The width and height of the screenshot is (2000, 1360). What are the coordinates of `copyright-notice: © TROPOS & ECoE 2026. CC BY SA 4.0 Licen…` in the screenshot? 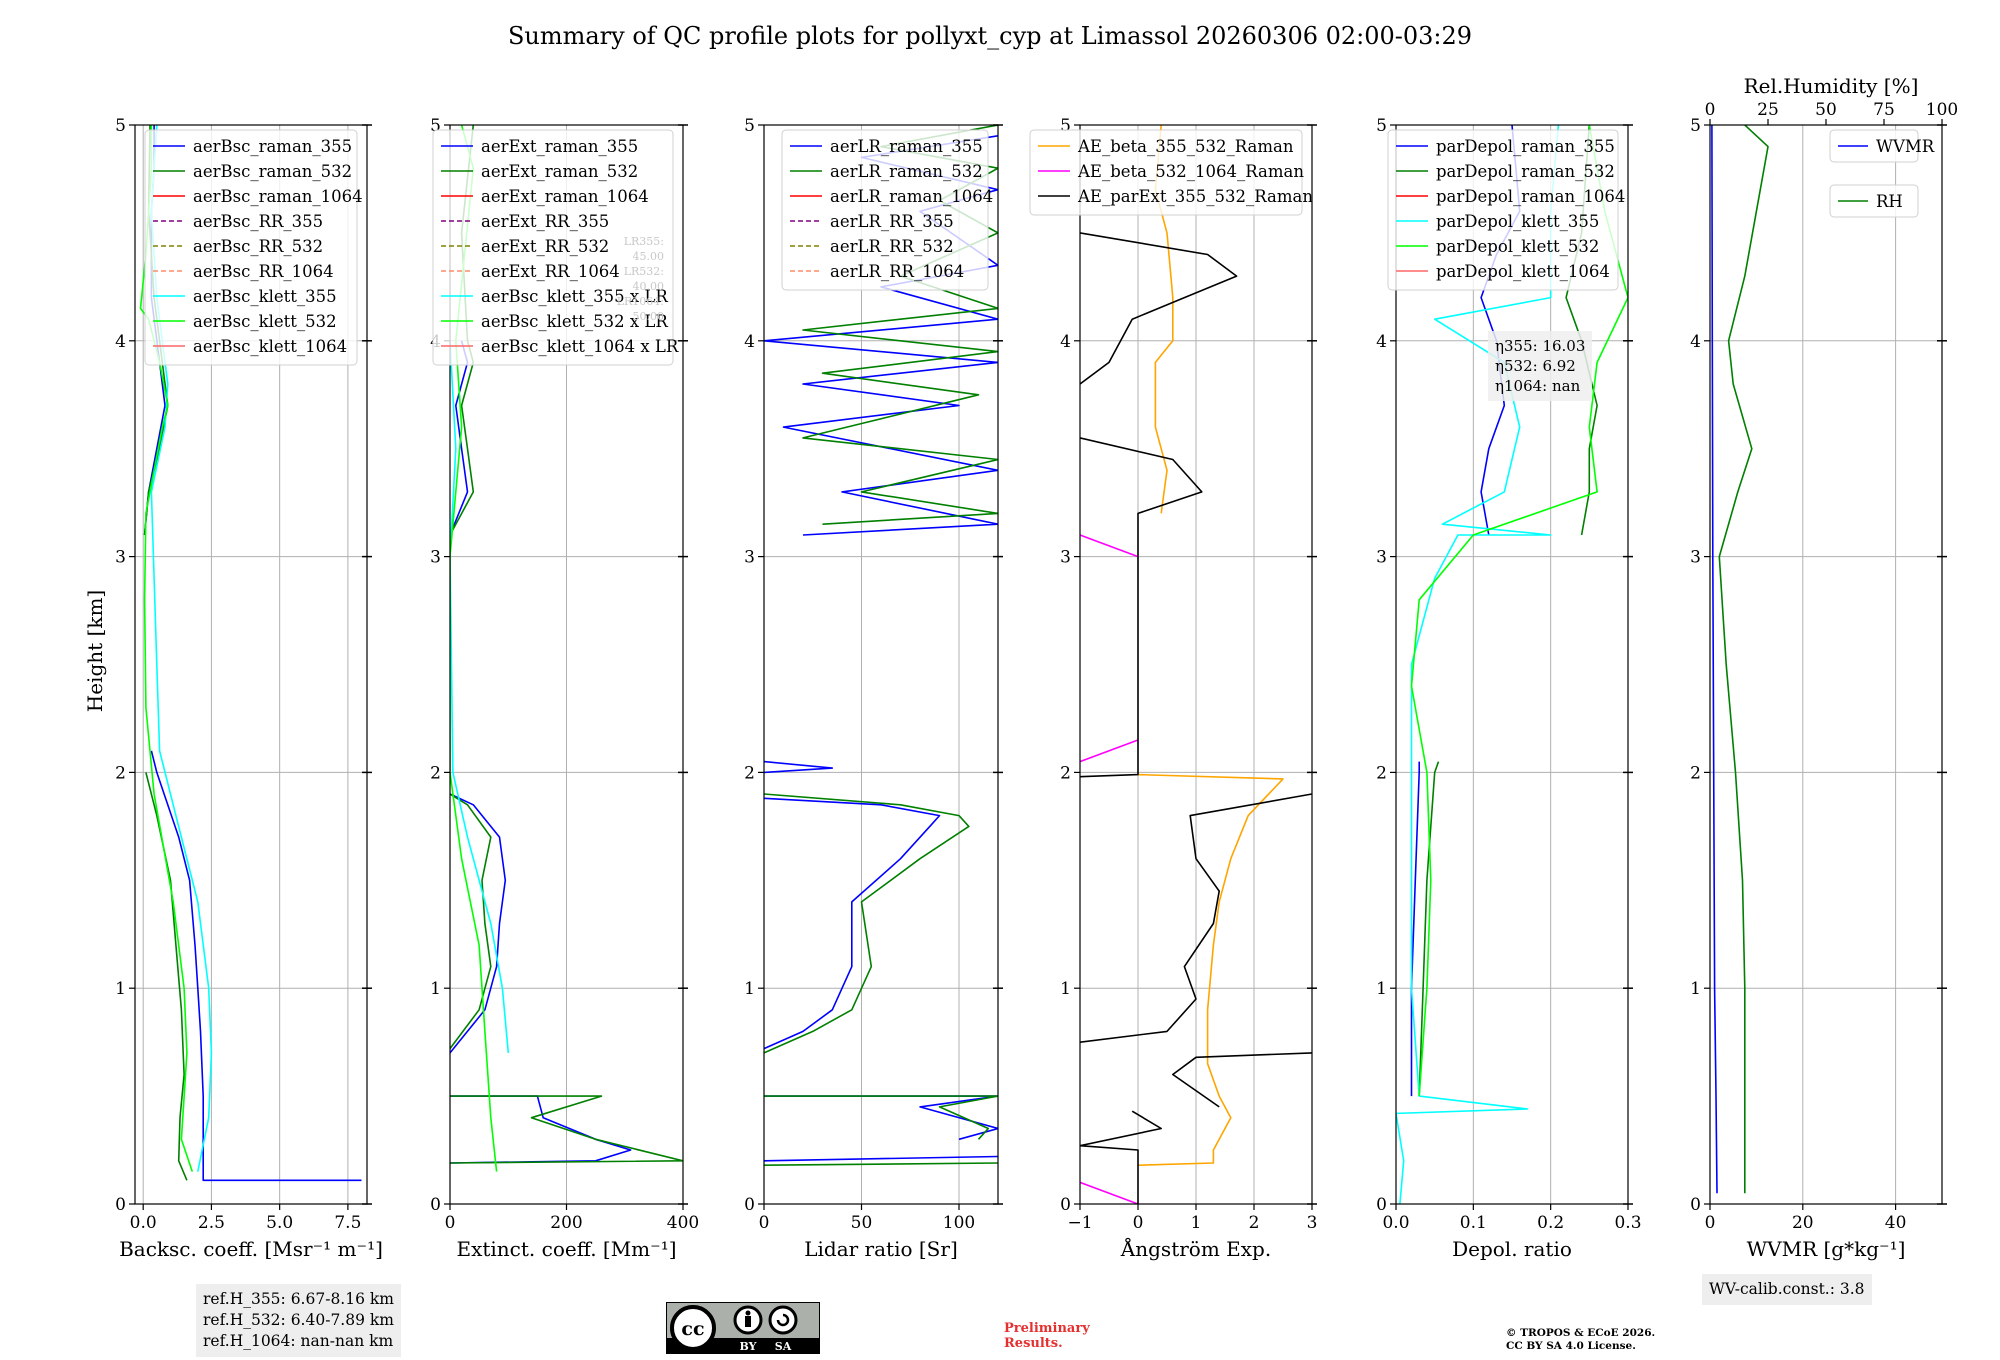 It's located at (1580, 1340).